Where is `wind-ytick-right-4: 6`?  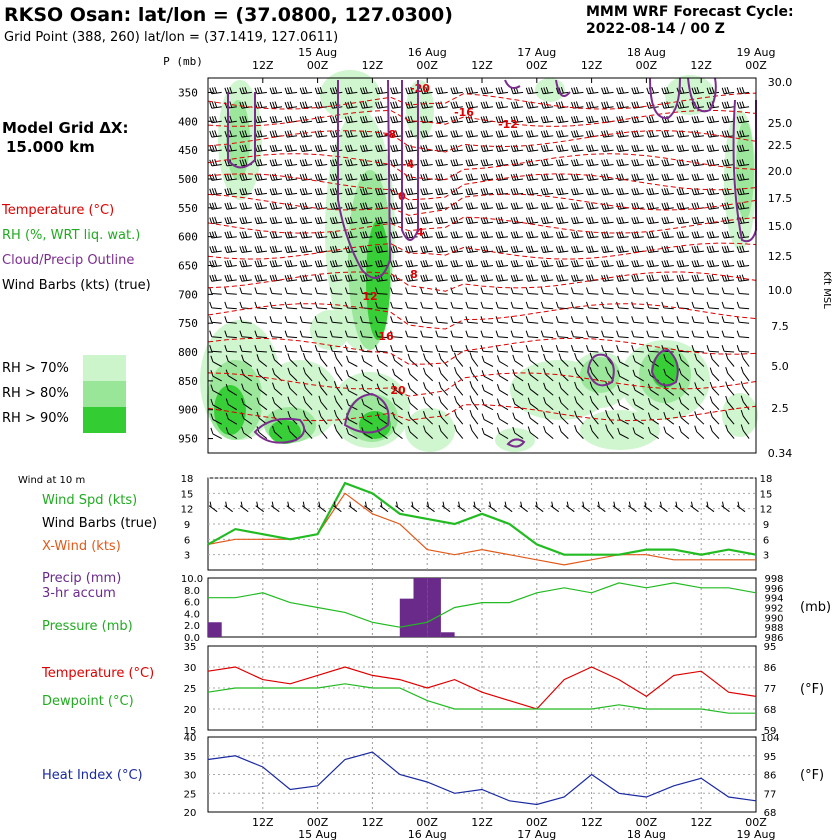
wind-ytick-right-4: 6 is located at coordinates (766, 540).